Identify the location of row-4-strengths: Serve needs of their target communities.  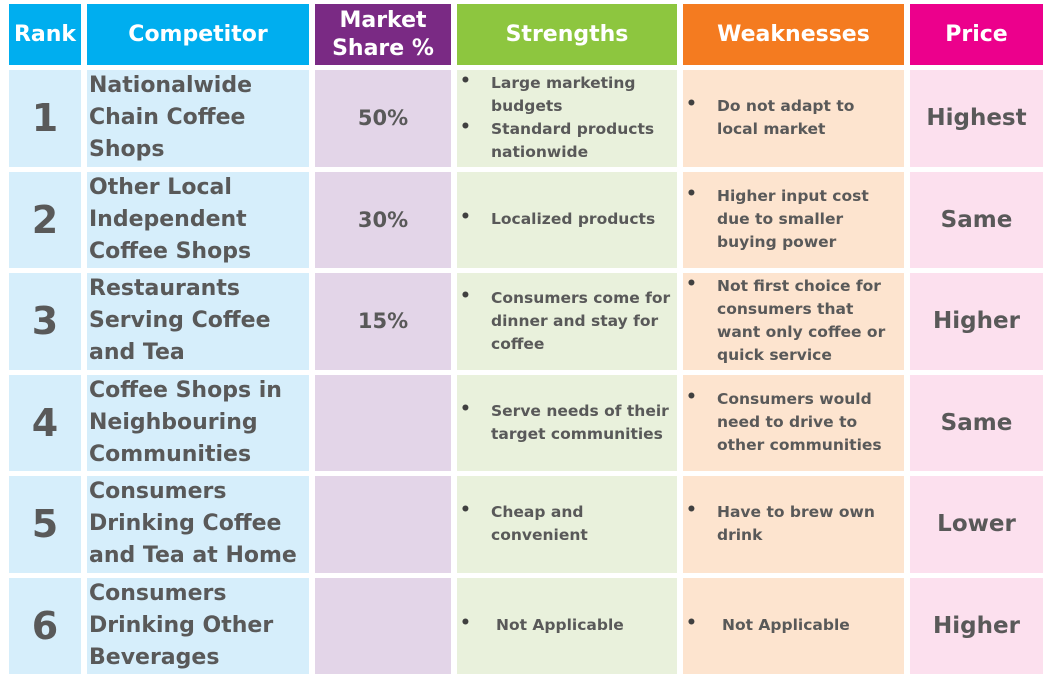
(567, 422).